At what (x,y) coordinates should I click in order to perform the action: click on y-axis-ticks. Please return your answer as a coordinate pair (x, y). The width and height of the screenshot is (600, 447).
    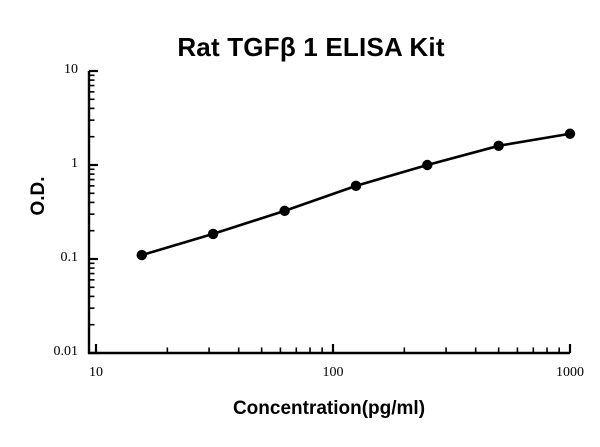
    Looking at the image, I should click on (93, 212).